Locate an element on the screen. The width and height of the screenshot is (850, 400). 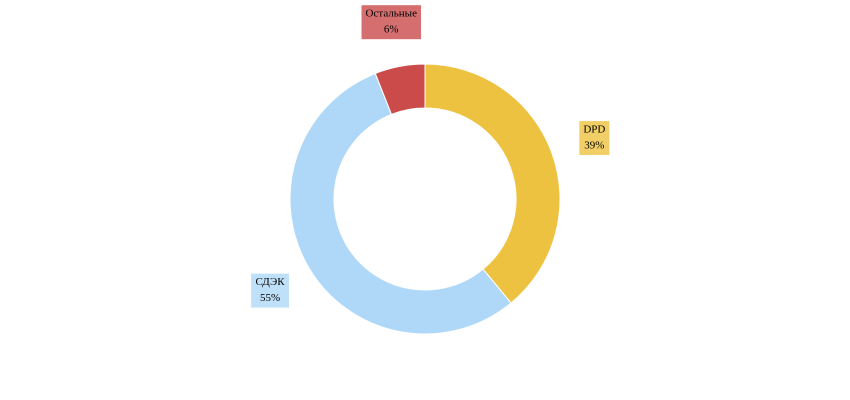
slice-label: Остальные 6% is located at coordinates (391, 22).